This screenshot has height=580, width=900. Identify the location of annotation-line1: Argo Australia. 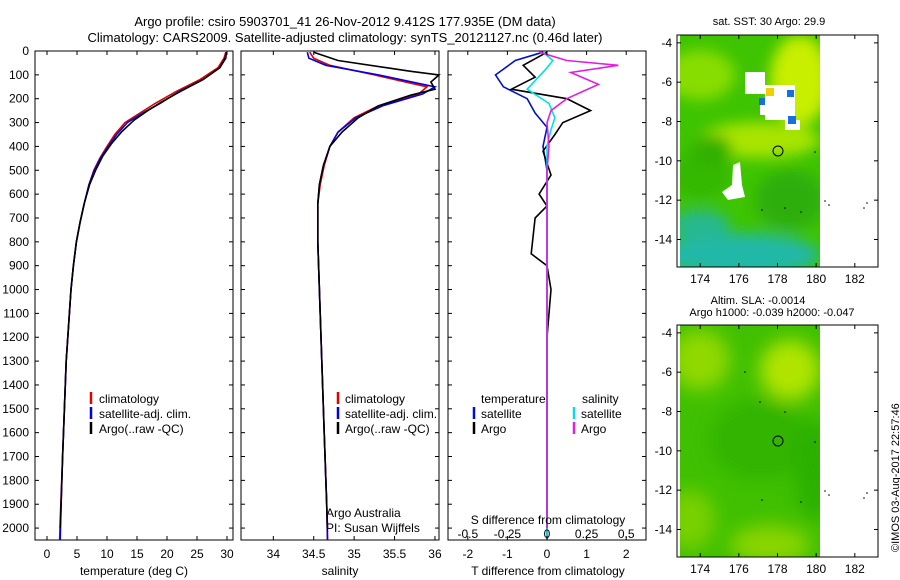
(363, 513).